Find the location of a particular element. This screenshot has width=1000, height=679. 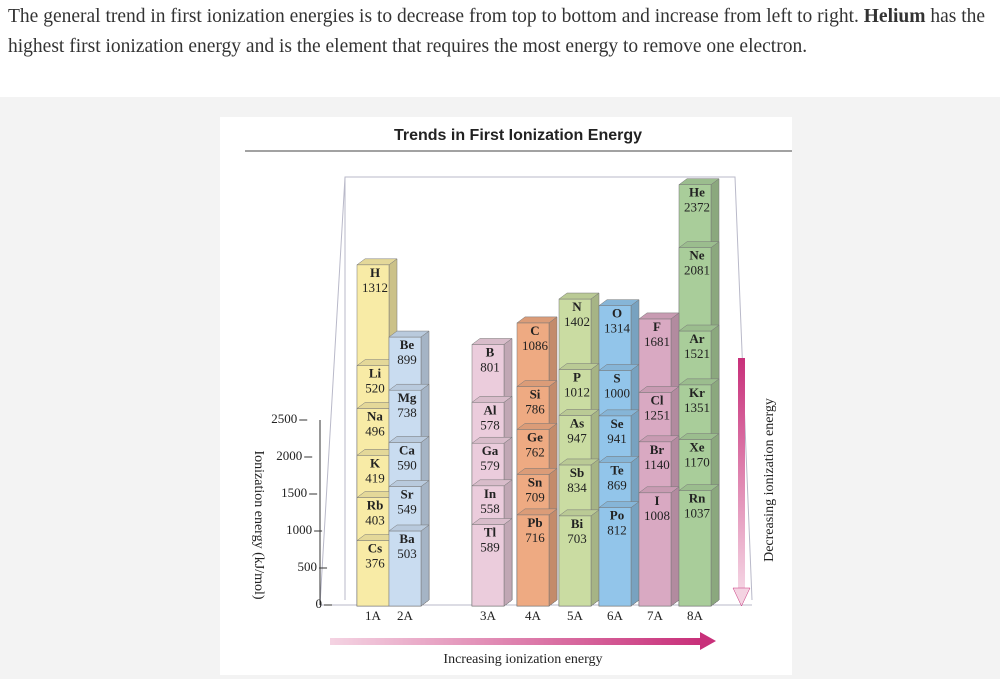

element-value: 703 is located at coordinates (577, 538).